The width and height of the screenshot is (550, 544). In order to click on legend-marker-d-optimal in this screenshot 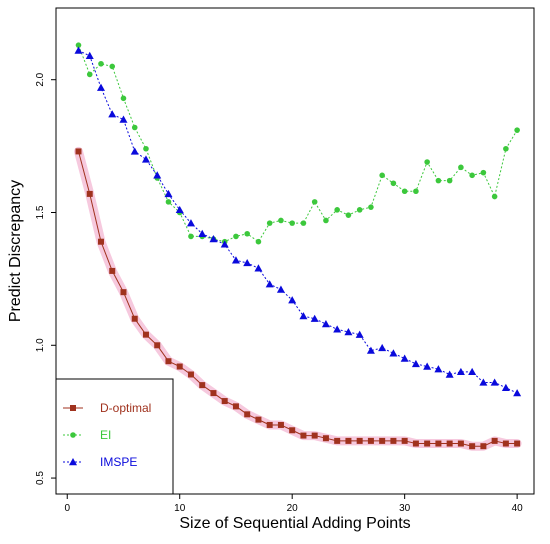, I will do `click(73, 408)`.